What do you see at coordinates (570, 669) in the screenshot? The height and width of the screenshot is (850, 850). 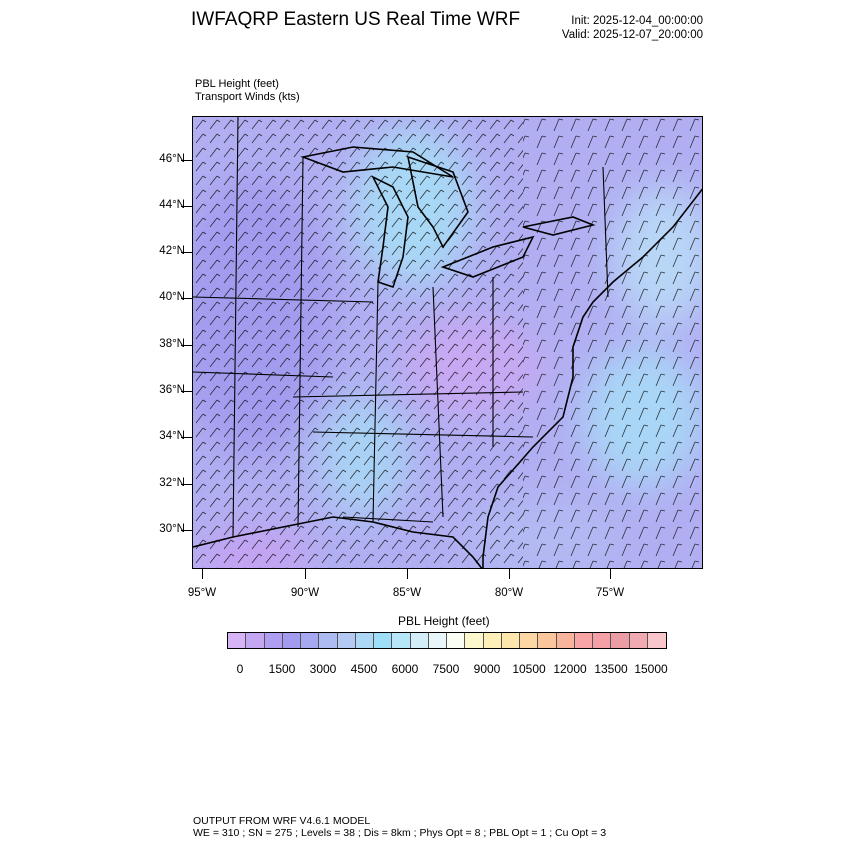 I see `colorbar-label: 12000` at bounding box center [570, 669].